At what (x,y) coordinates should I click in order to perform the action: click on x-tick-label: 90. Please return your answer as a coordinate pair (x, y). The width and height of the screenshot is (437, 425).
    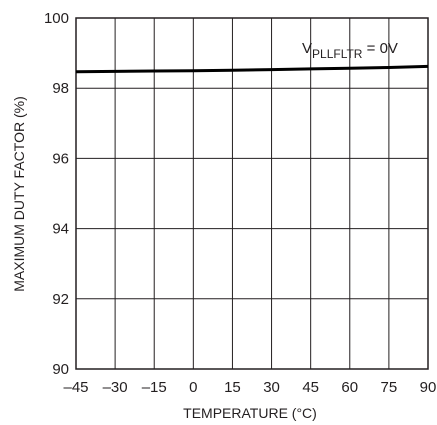
    Looking at the image, I should click on (428, 387).